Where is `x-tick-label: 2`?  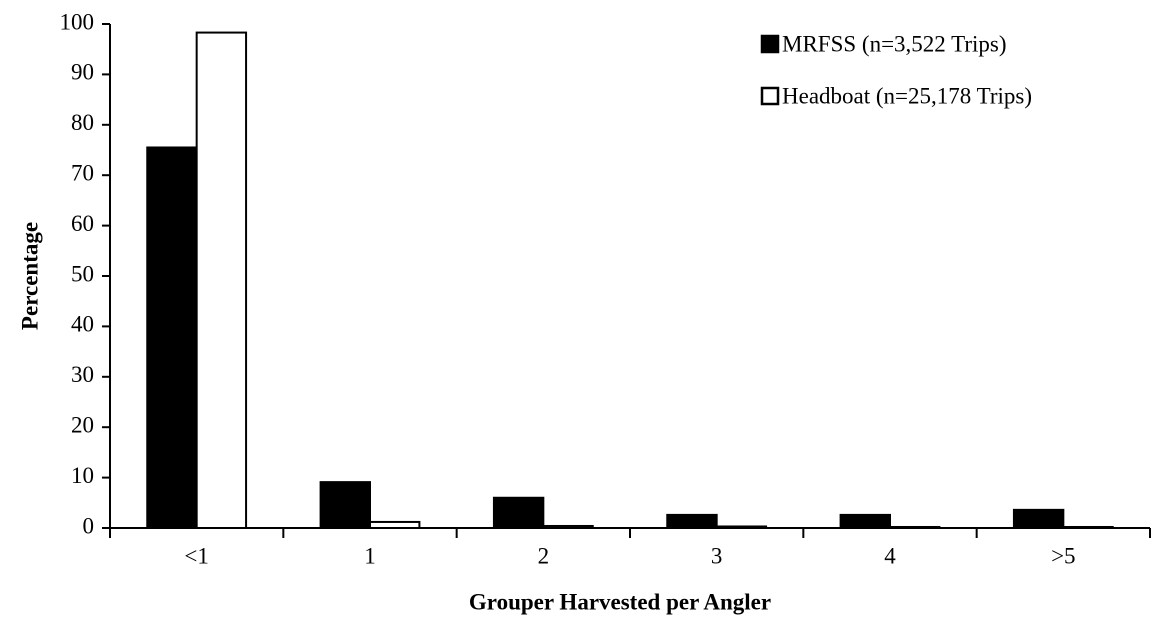
x-tick-label: 2 is located at coordinates (544, 555).